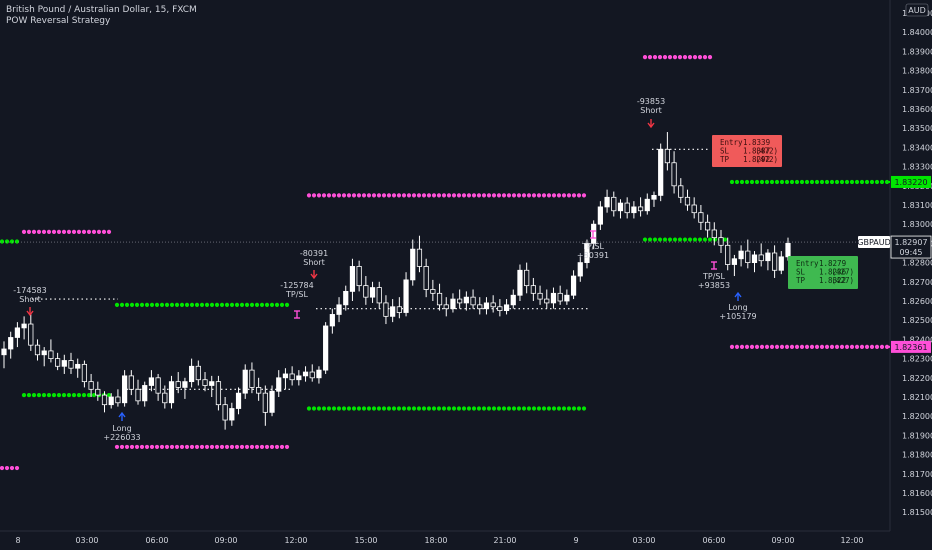 This screenshot has width=932, height=550. Describe the element at coordinates (917, 435) in the screenshot. I see `y-tick-label: 1.81900` at that location.